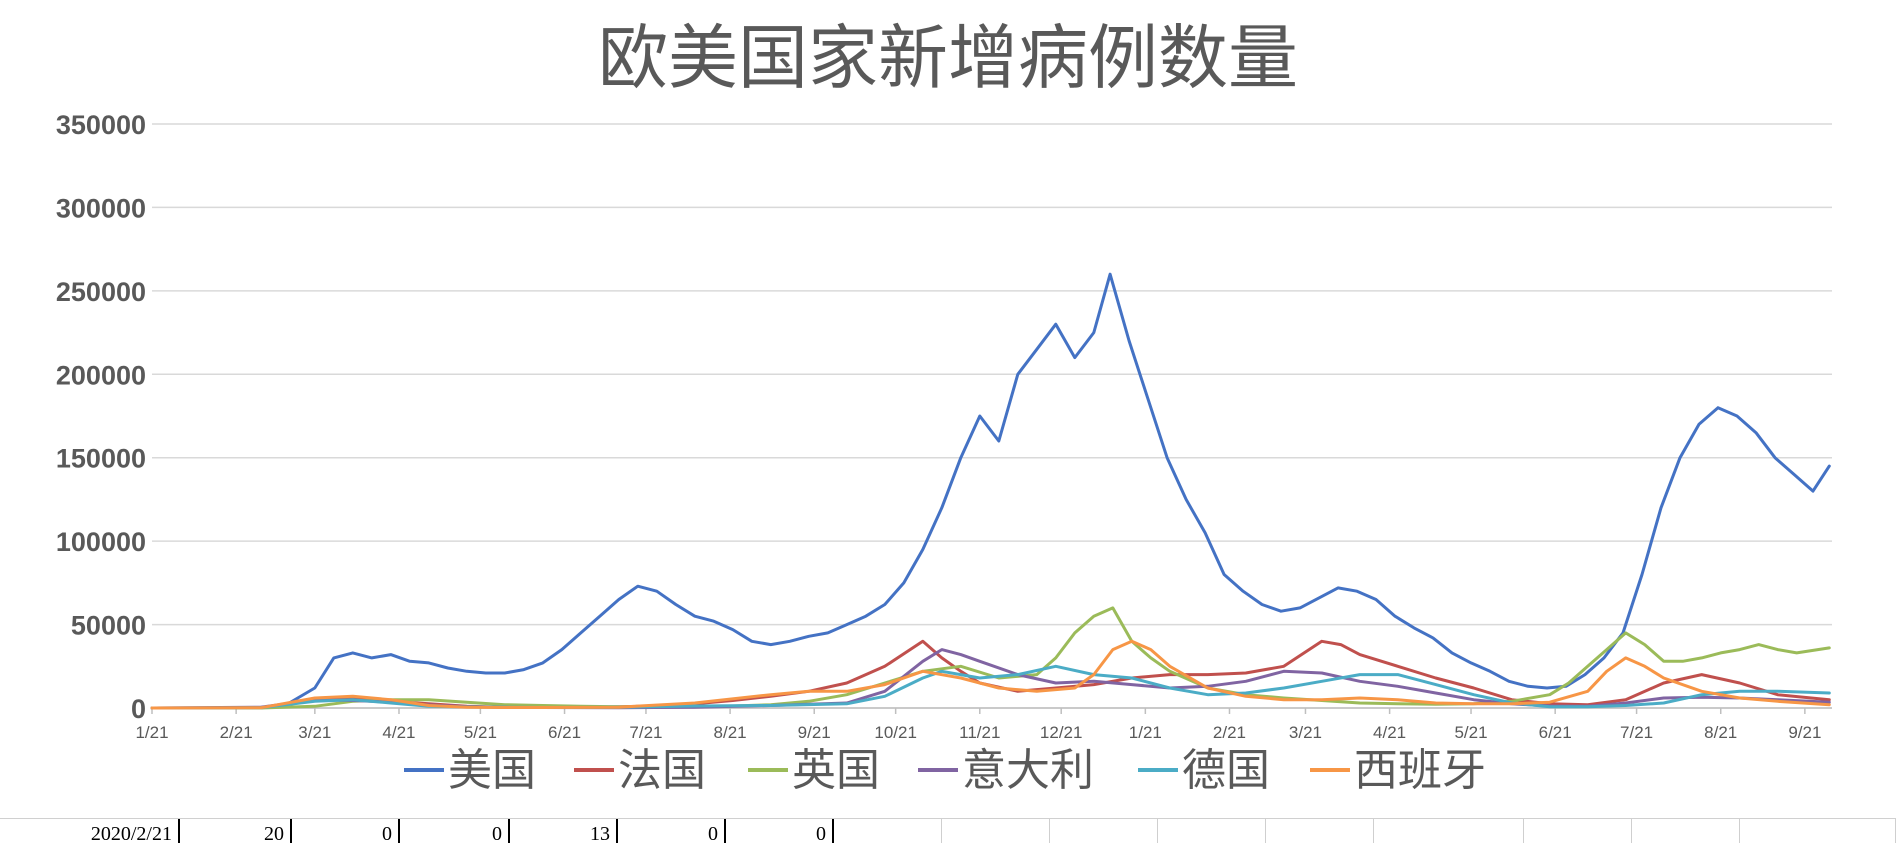 This screenshot has height=849, width=1896. What do you see at coordinates (1028, 770) in the screenshot?
I see `legend-label: 意大利` at bounding box center [1028, 770].